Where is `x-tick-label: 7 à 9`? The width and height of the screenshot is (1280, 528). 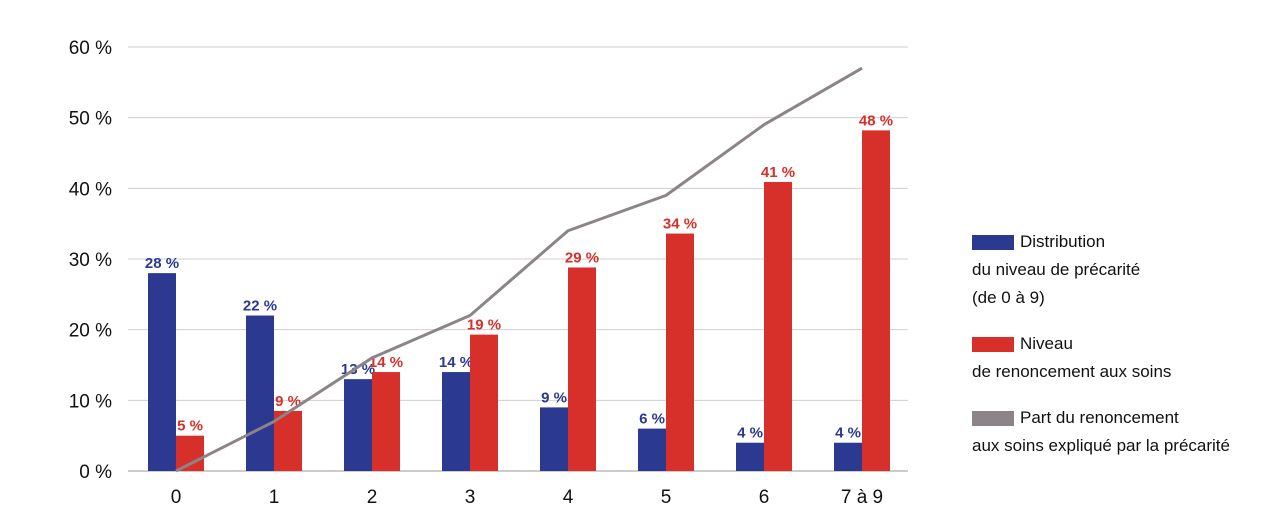 x-tick-label: 7 à 9 is located at coordinates (862, 497).